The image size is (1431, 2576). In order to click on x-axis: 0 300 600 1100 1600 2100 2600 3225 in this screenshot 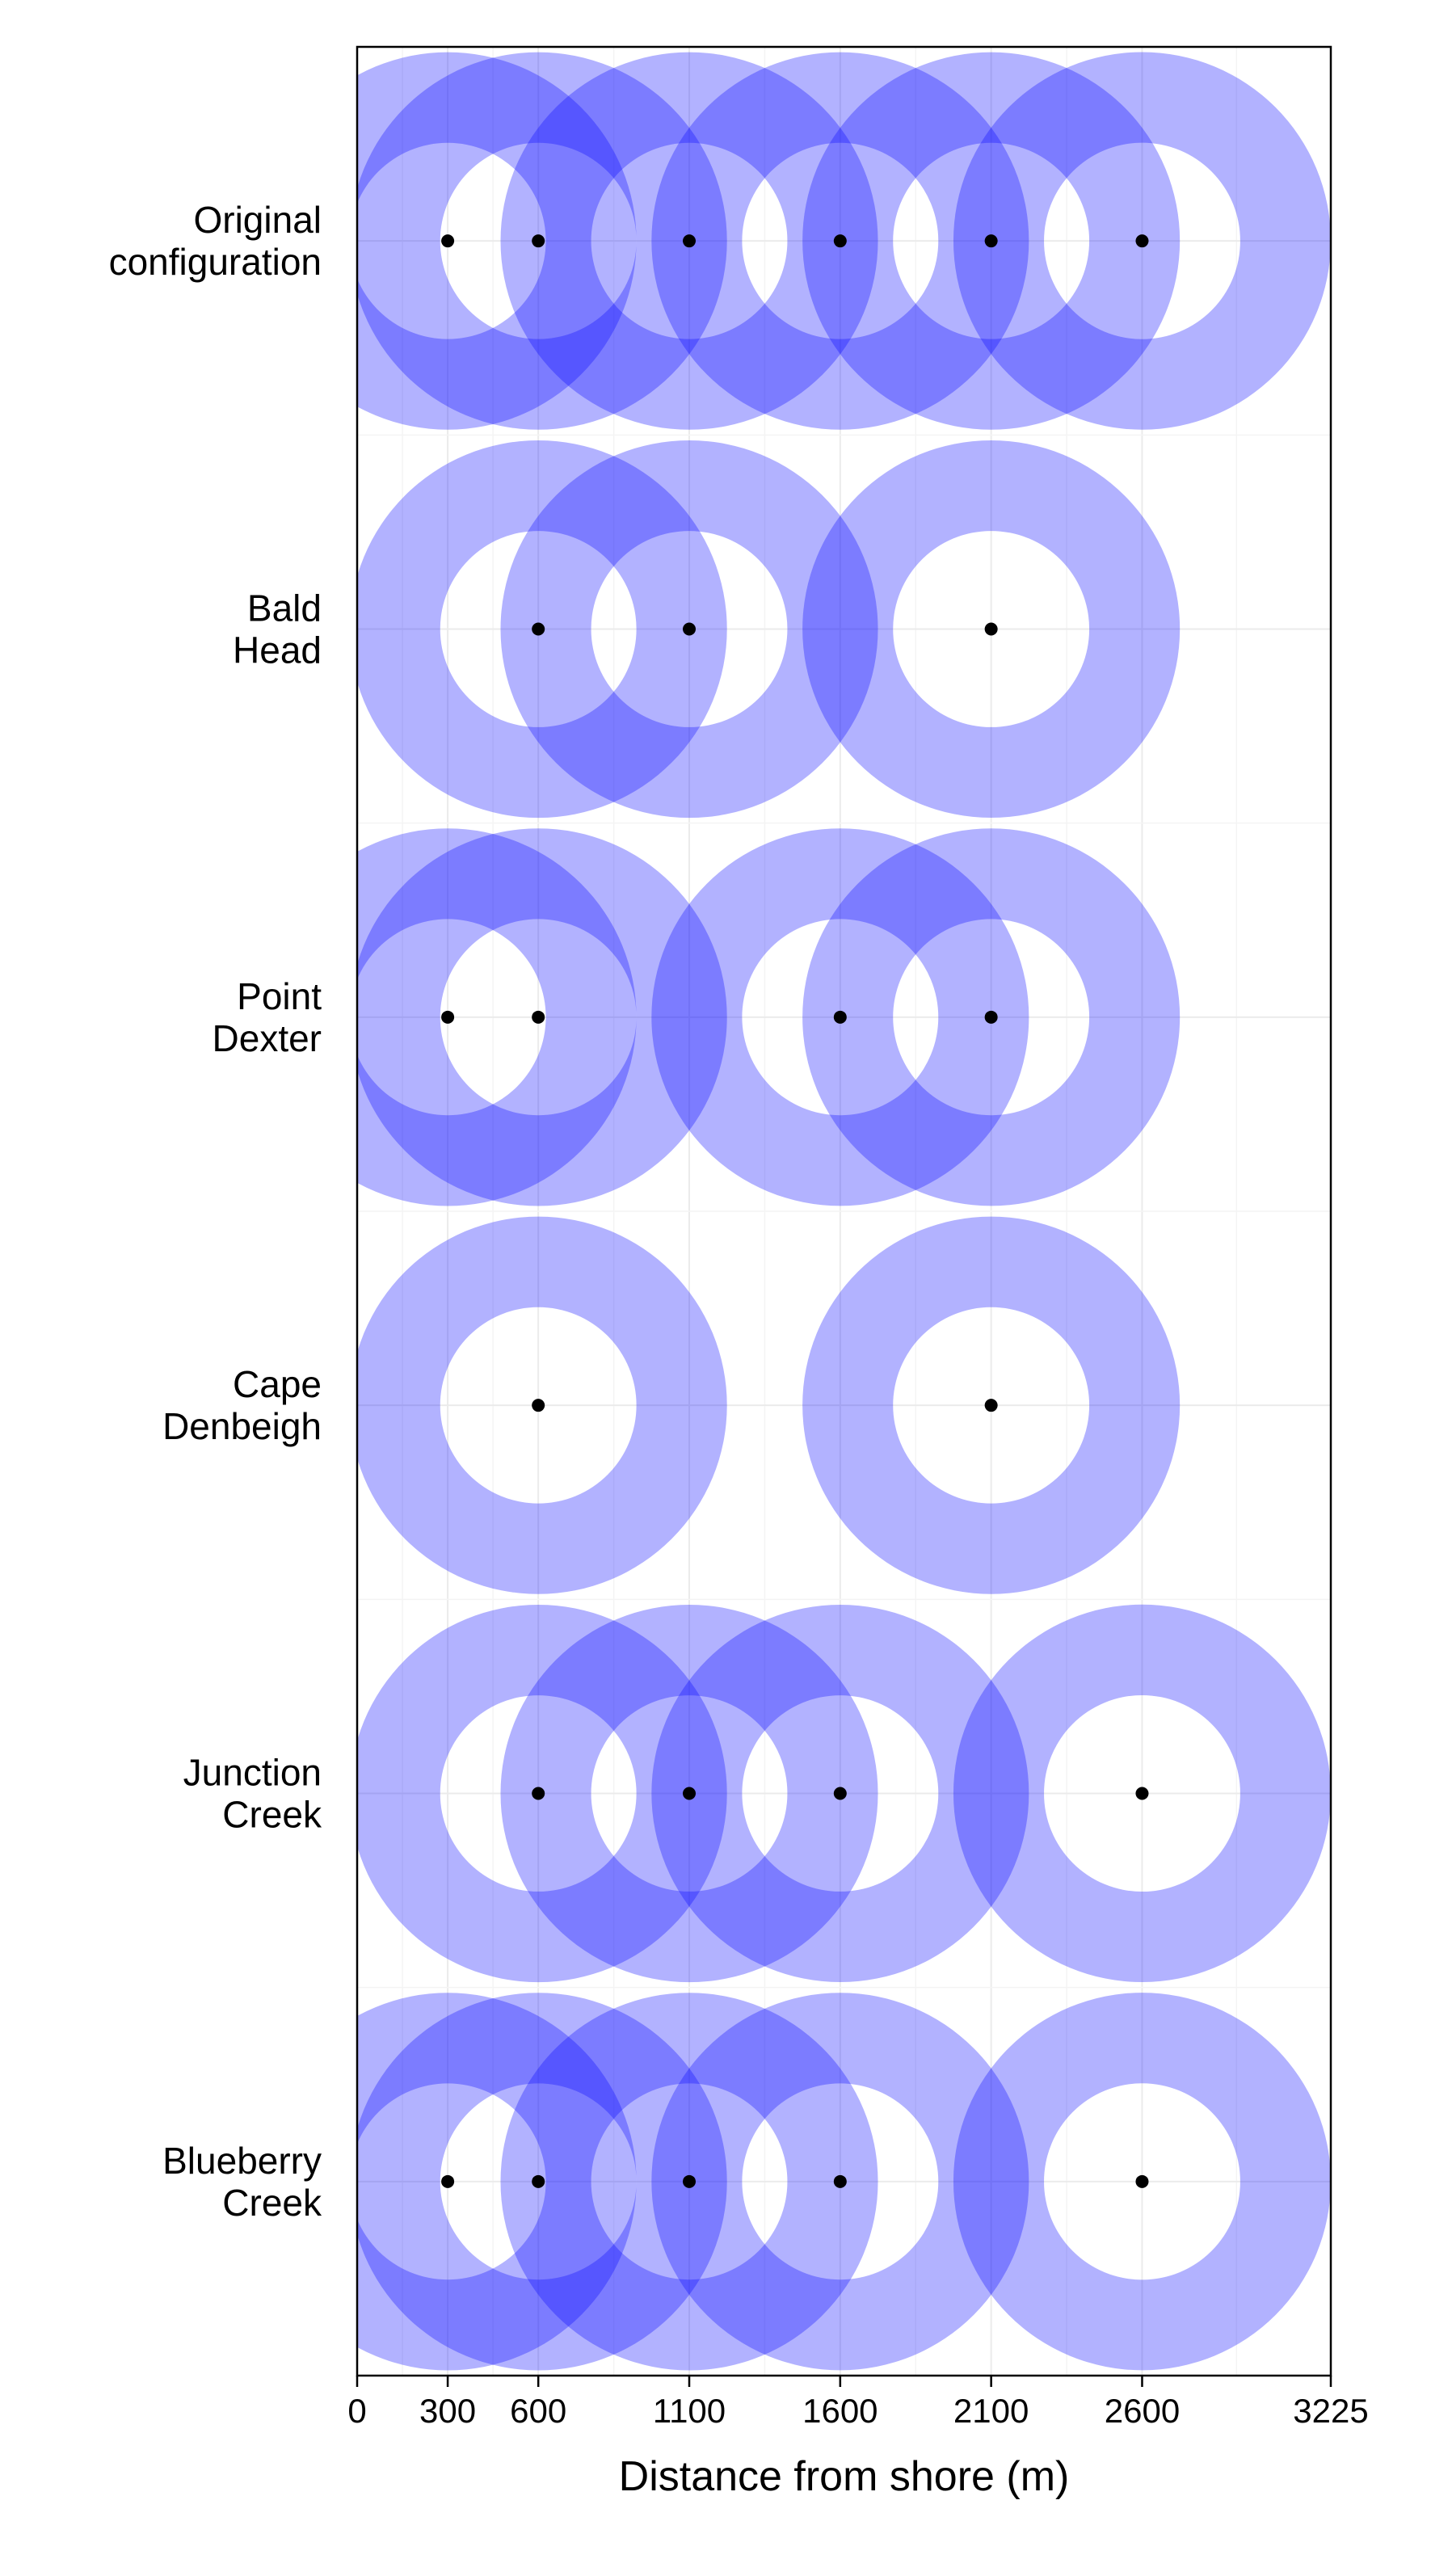, I will do `click(858, 2403)`.